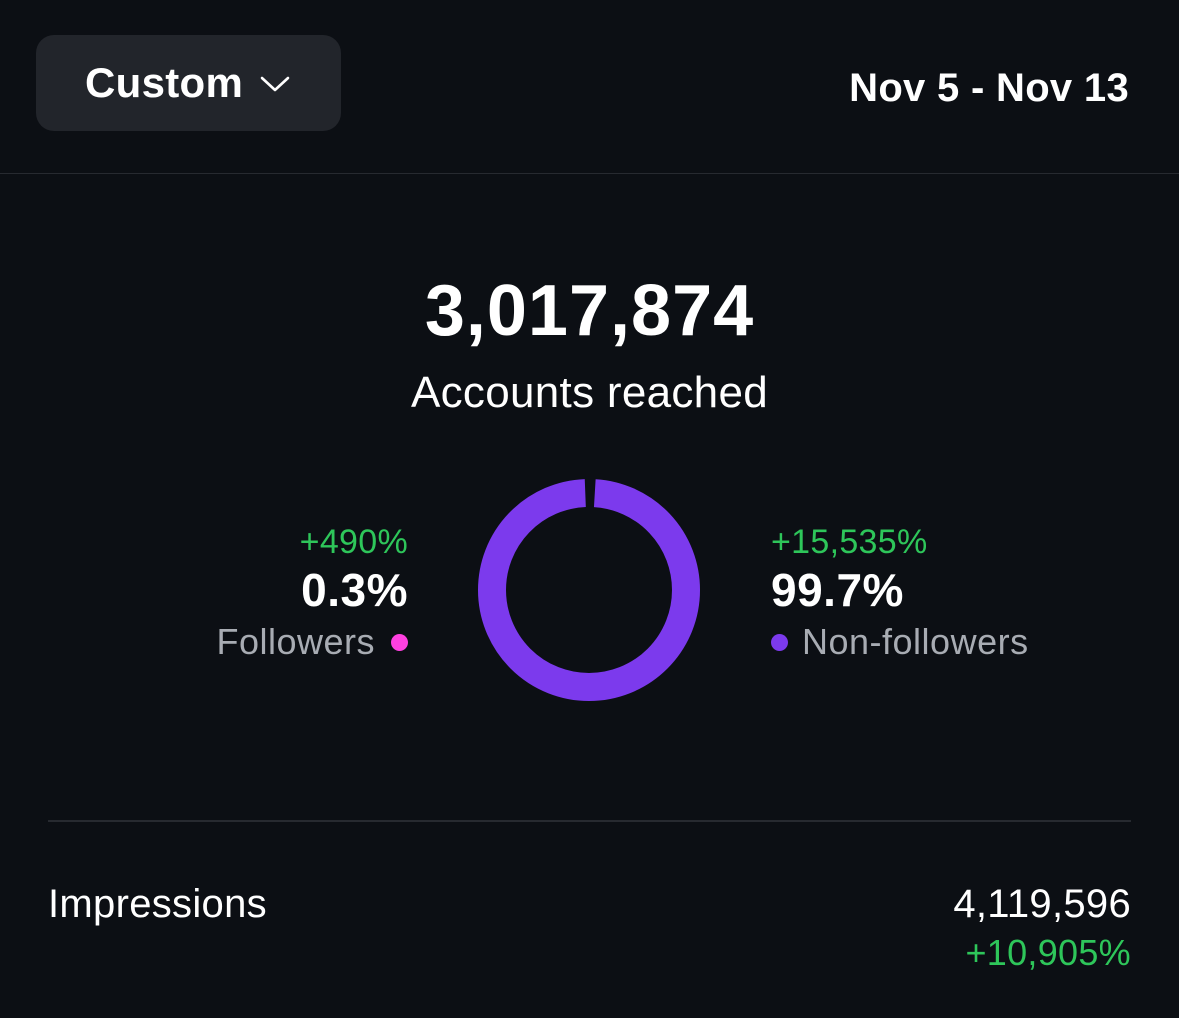 The image size is (1179, 1018). What do you see at coordinates (837, 590) in the screenshot?
I see `non-followers-share: 99.7%` at bounding box center [837, 590].